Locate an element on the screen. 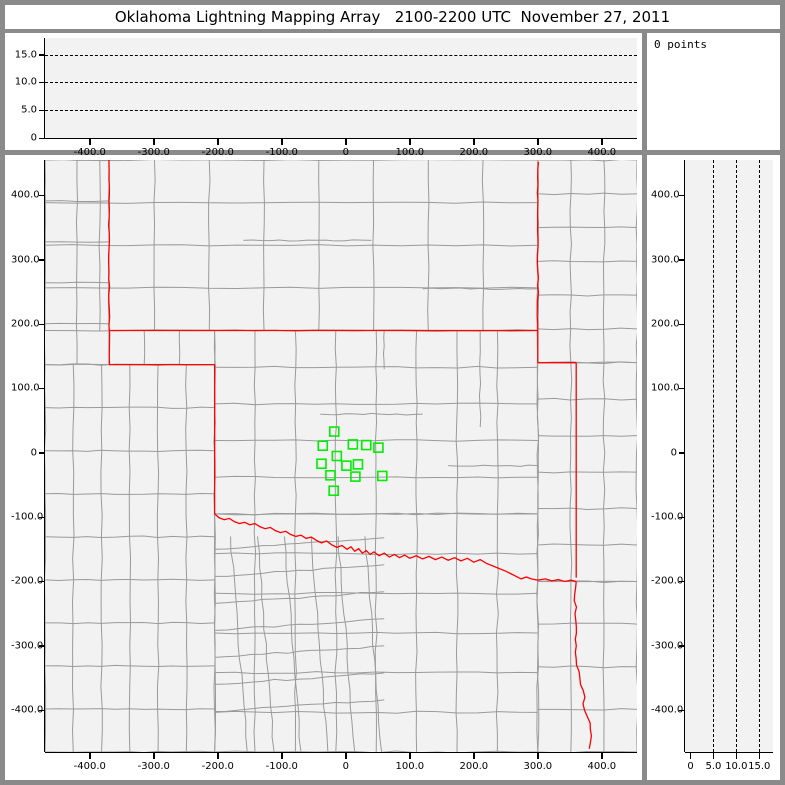  y-tick-label: -300.0 is located at coordinates (667, 646).